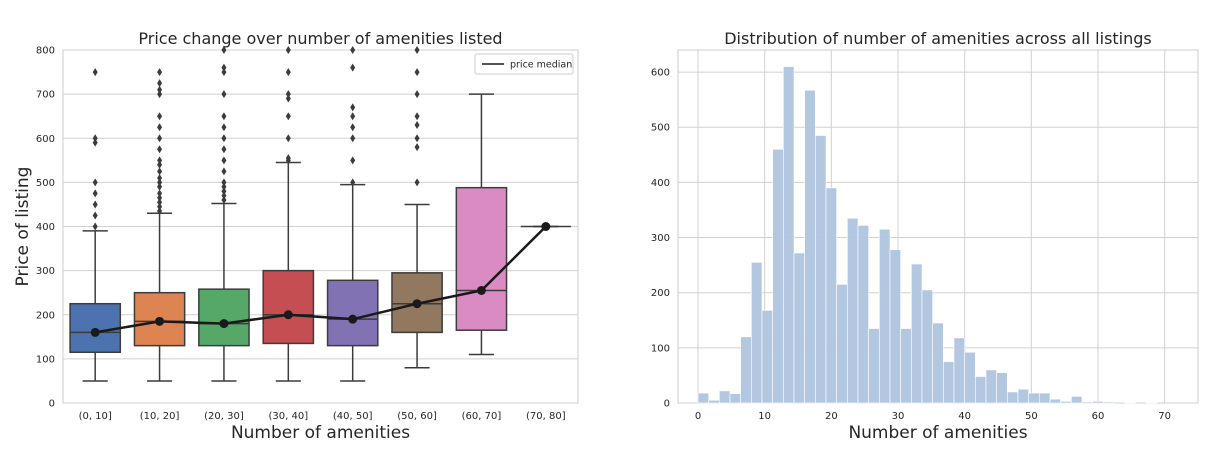 This screenshot has height=465, width=1222. I want to click on right-ytick-label: 500, so click(660, 128).